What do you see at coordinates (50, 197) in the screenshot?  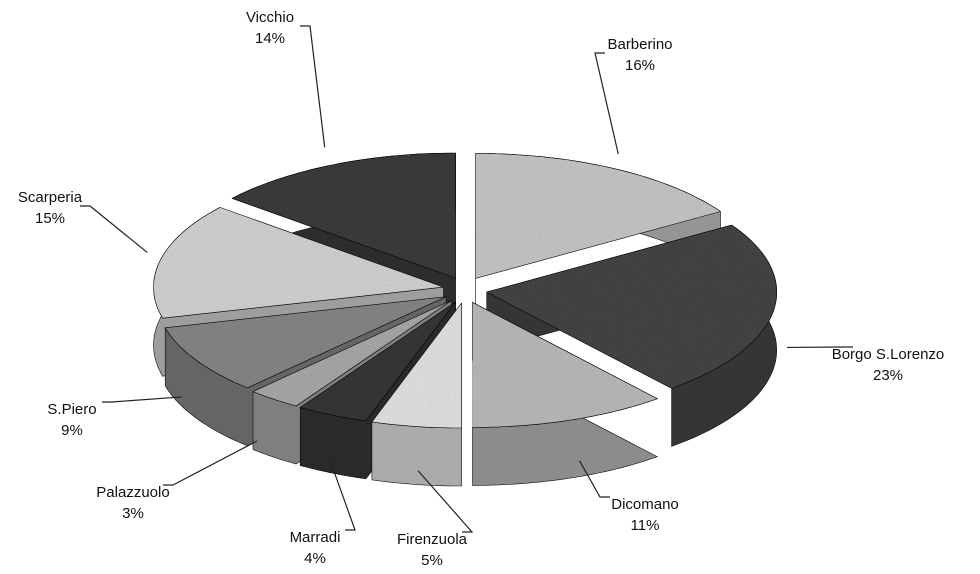 I see `slice-label: Scarperia` at bounding box center [50, 197].